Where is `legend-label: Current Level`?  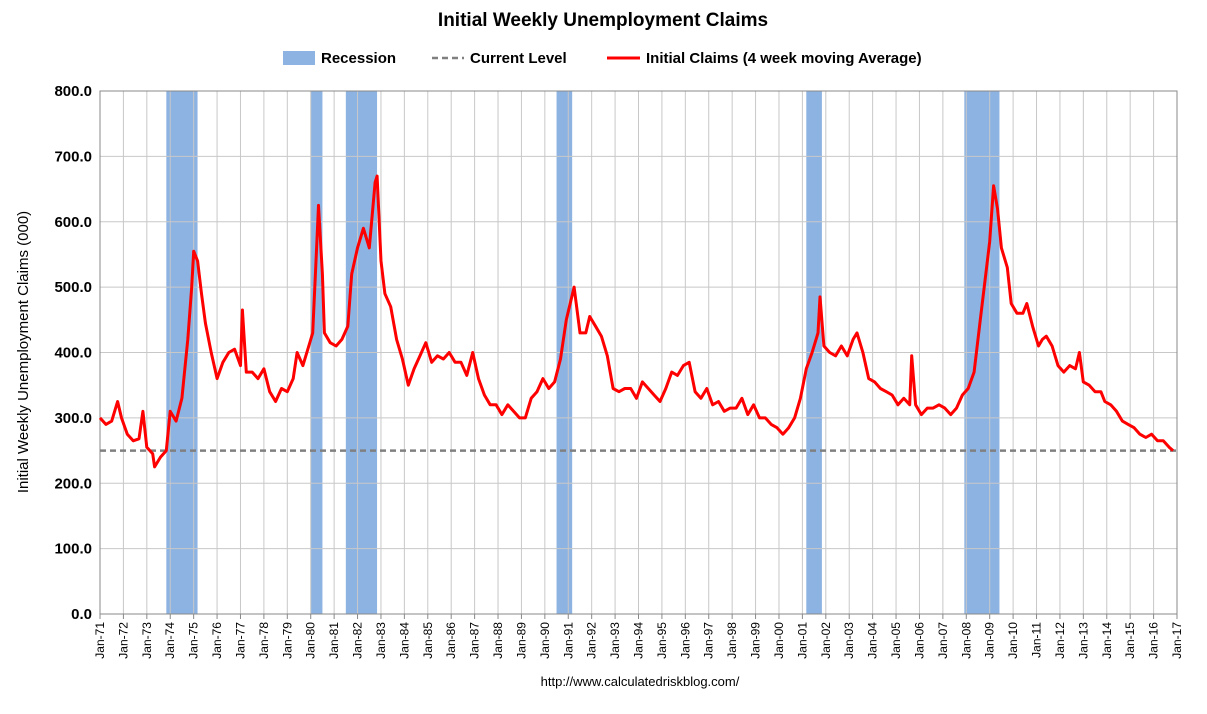
legend-label: Current Level is located at coordinates (518, 58).